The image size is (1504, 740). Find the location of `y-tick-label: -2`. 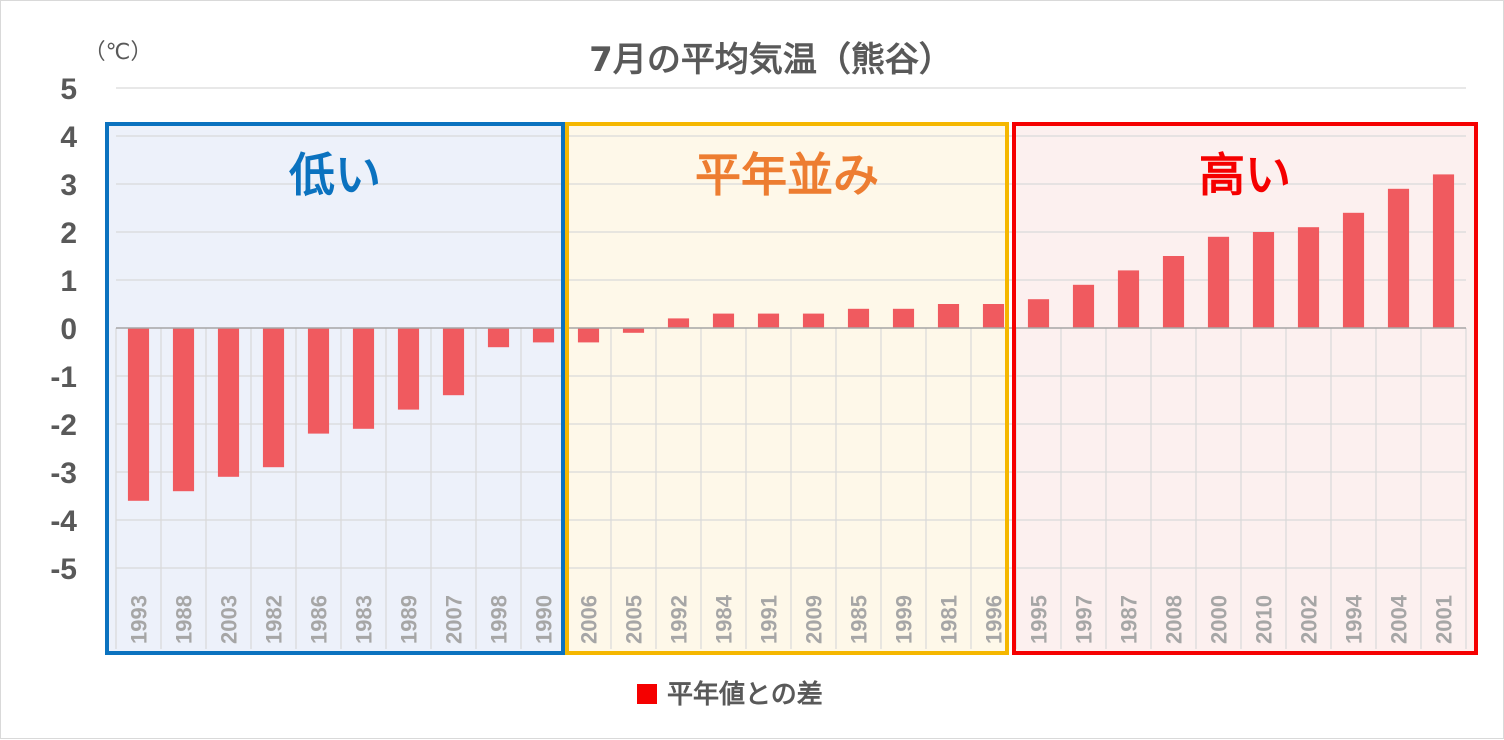

y-tick-label: -2 is located at coordinates (63, 425).